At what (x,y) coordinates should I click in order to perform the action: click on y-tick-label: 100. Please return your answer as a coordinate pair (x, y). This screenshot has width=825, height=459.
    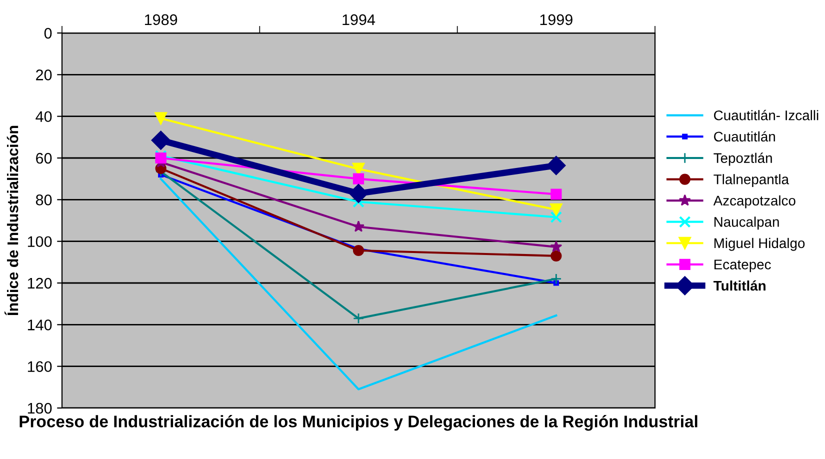
    Looking at the image, I should click on (40, 242).